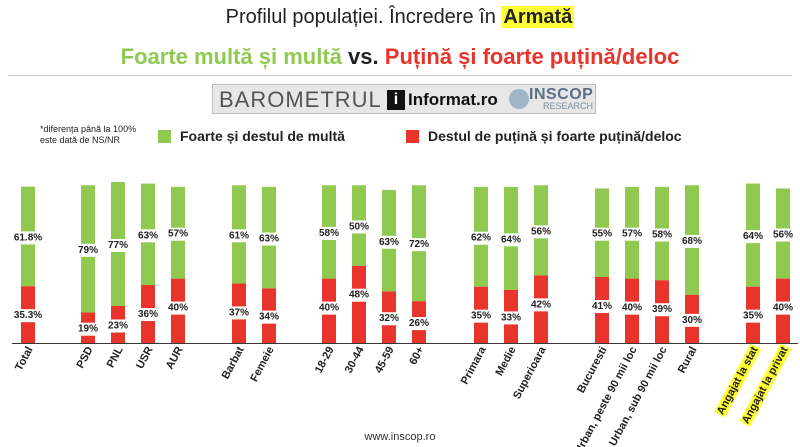 The width and height of the screenshot is (800, 447). I want to click on data-label-red-9: 32%, so click(389, 318).